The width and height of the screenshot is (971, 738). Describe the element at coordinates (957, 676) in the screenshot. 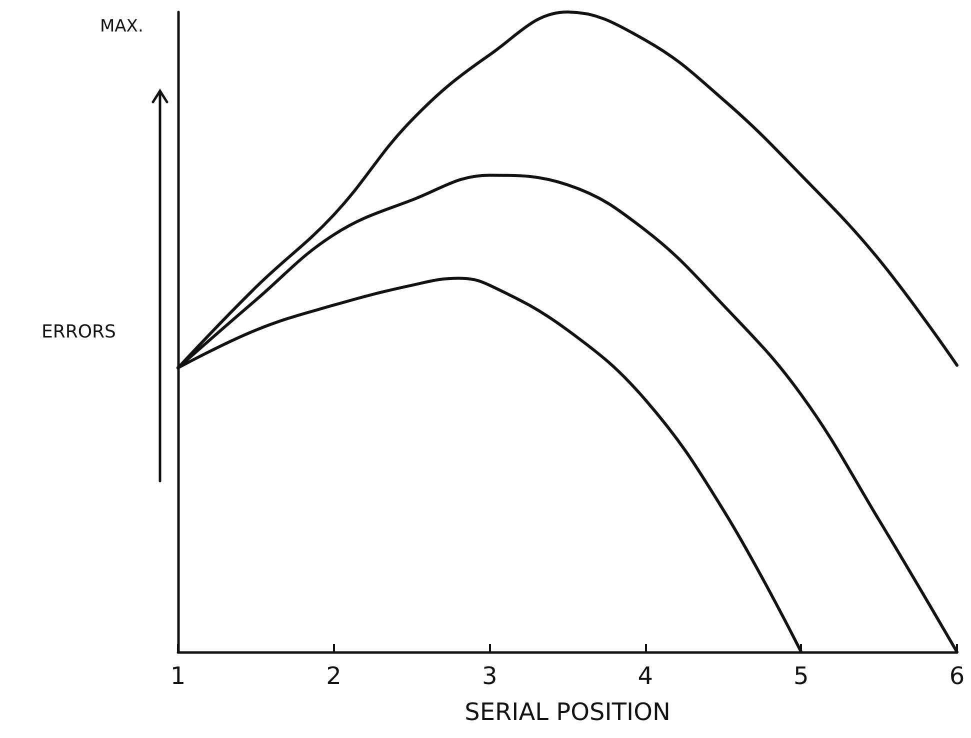

I see `x-tick-label: 6` at that location.